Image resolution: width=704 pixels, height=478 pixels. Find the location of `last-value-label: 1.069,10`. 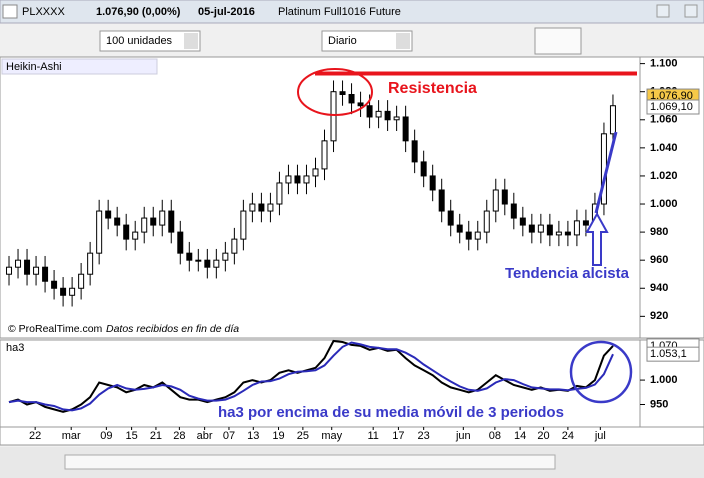

last-value-label: 1.069,10 is located at coordinates (671, 107).